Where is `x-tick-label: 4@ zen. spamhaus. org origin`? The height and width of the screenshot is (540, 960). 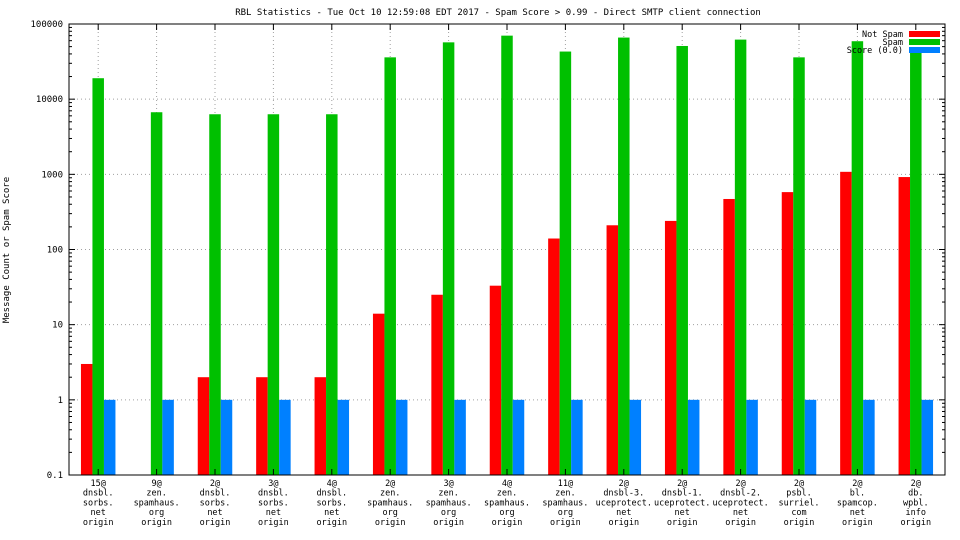
x-tick-label: 4@ zen. spamhaus. org origin is located at coordinates (507, 503).